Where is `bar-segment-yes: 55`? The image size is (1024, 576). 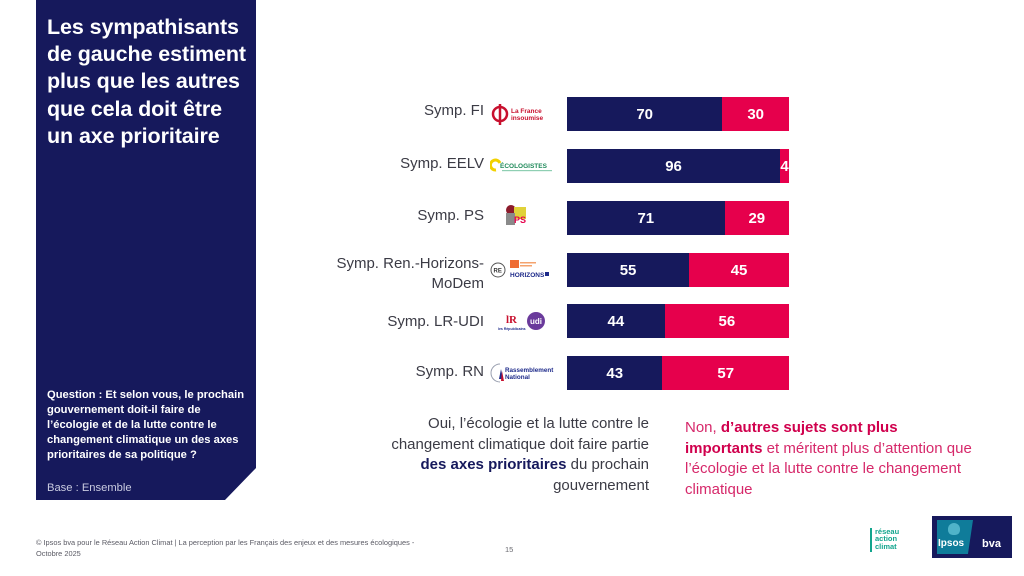
bar-segment-yes: 55 is located at coordinates (628, 270).